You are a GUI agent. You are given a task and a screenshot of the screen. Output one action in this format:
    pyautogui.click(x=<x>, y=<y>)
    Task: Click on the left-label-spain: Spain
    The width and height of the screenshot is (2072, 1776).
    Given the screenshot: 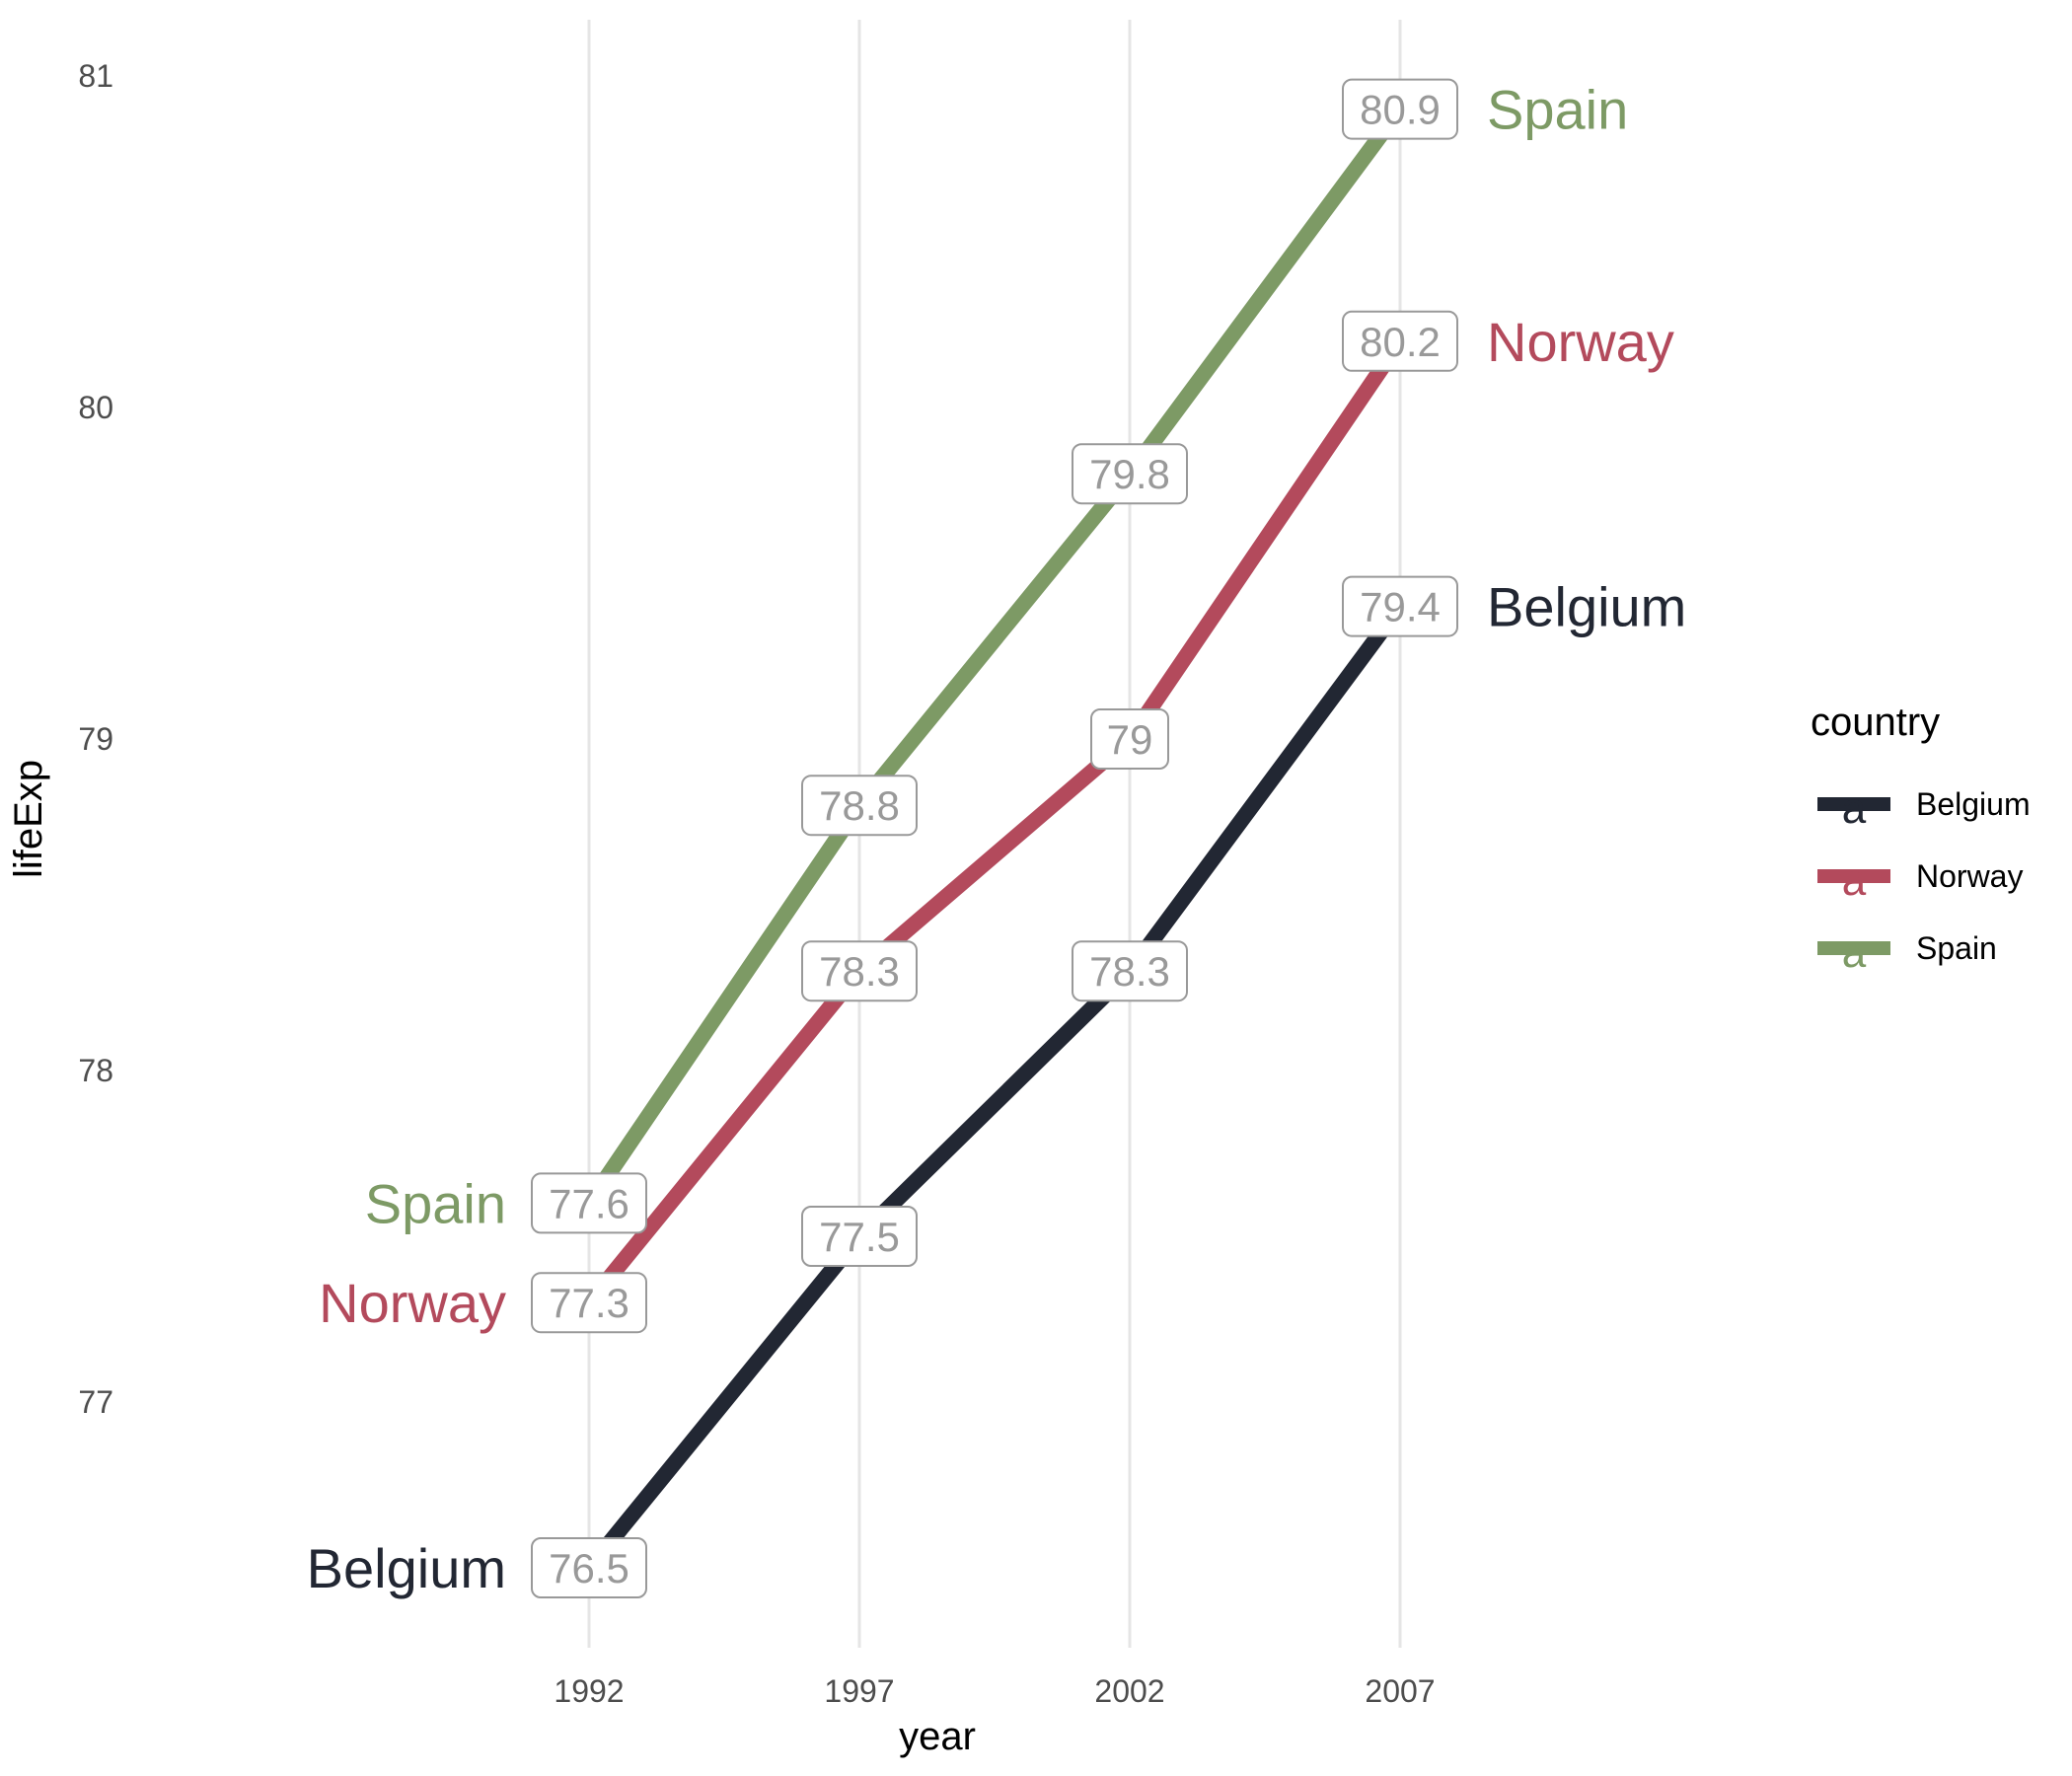 What is the action you would take?
    pyautogui.click(x=436, y=1203)
    